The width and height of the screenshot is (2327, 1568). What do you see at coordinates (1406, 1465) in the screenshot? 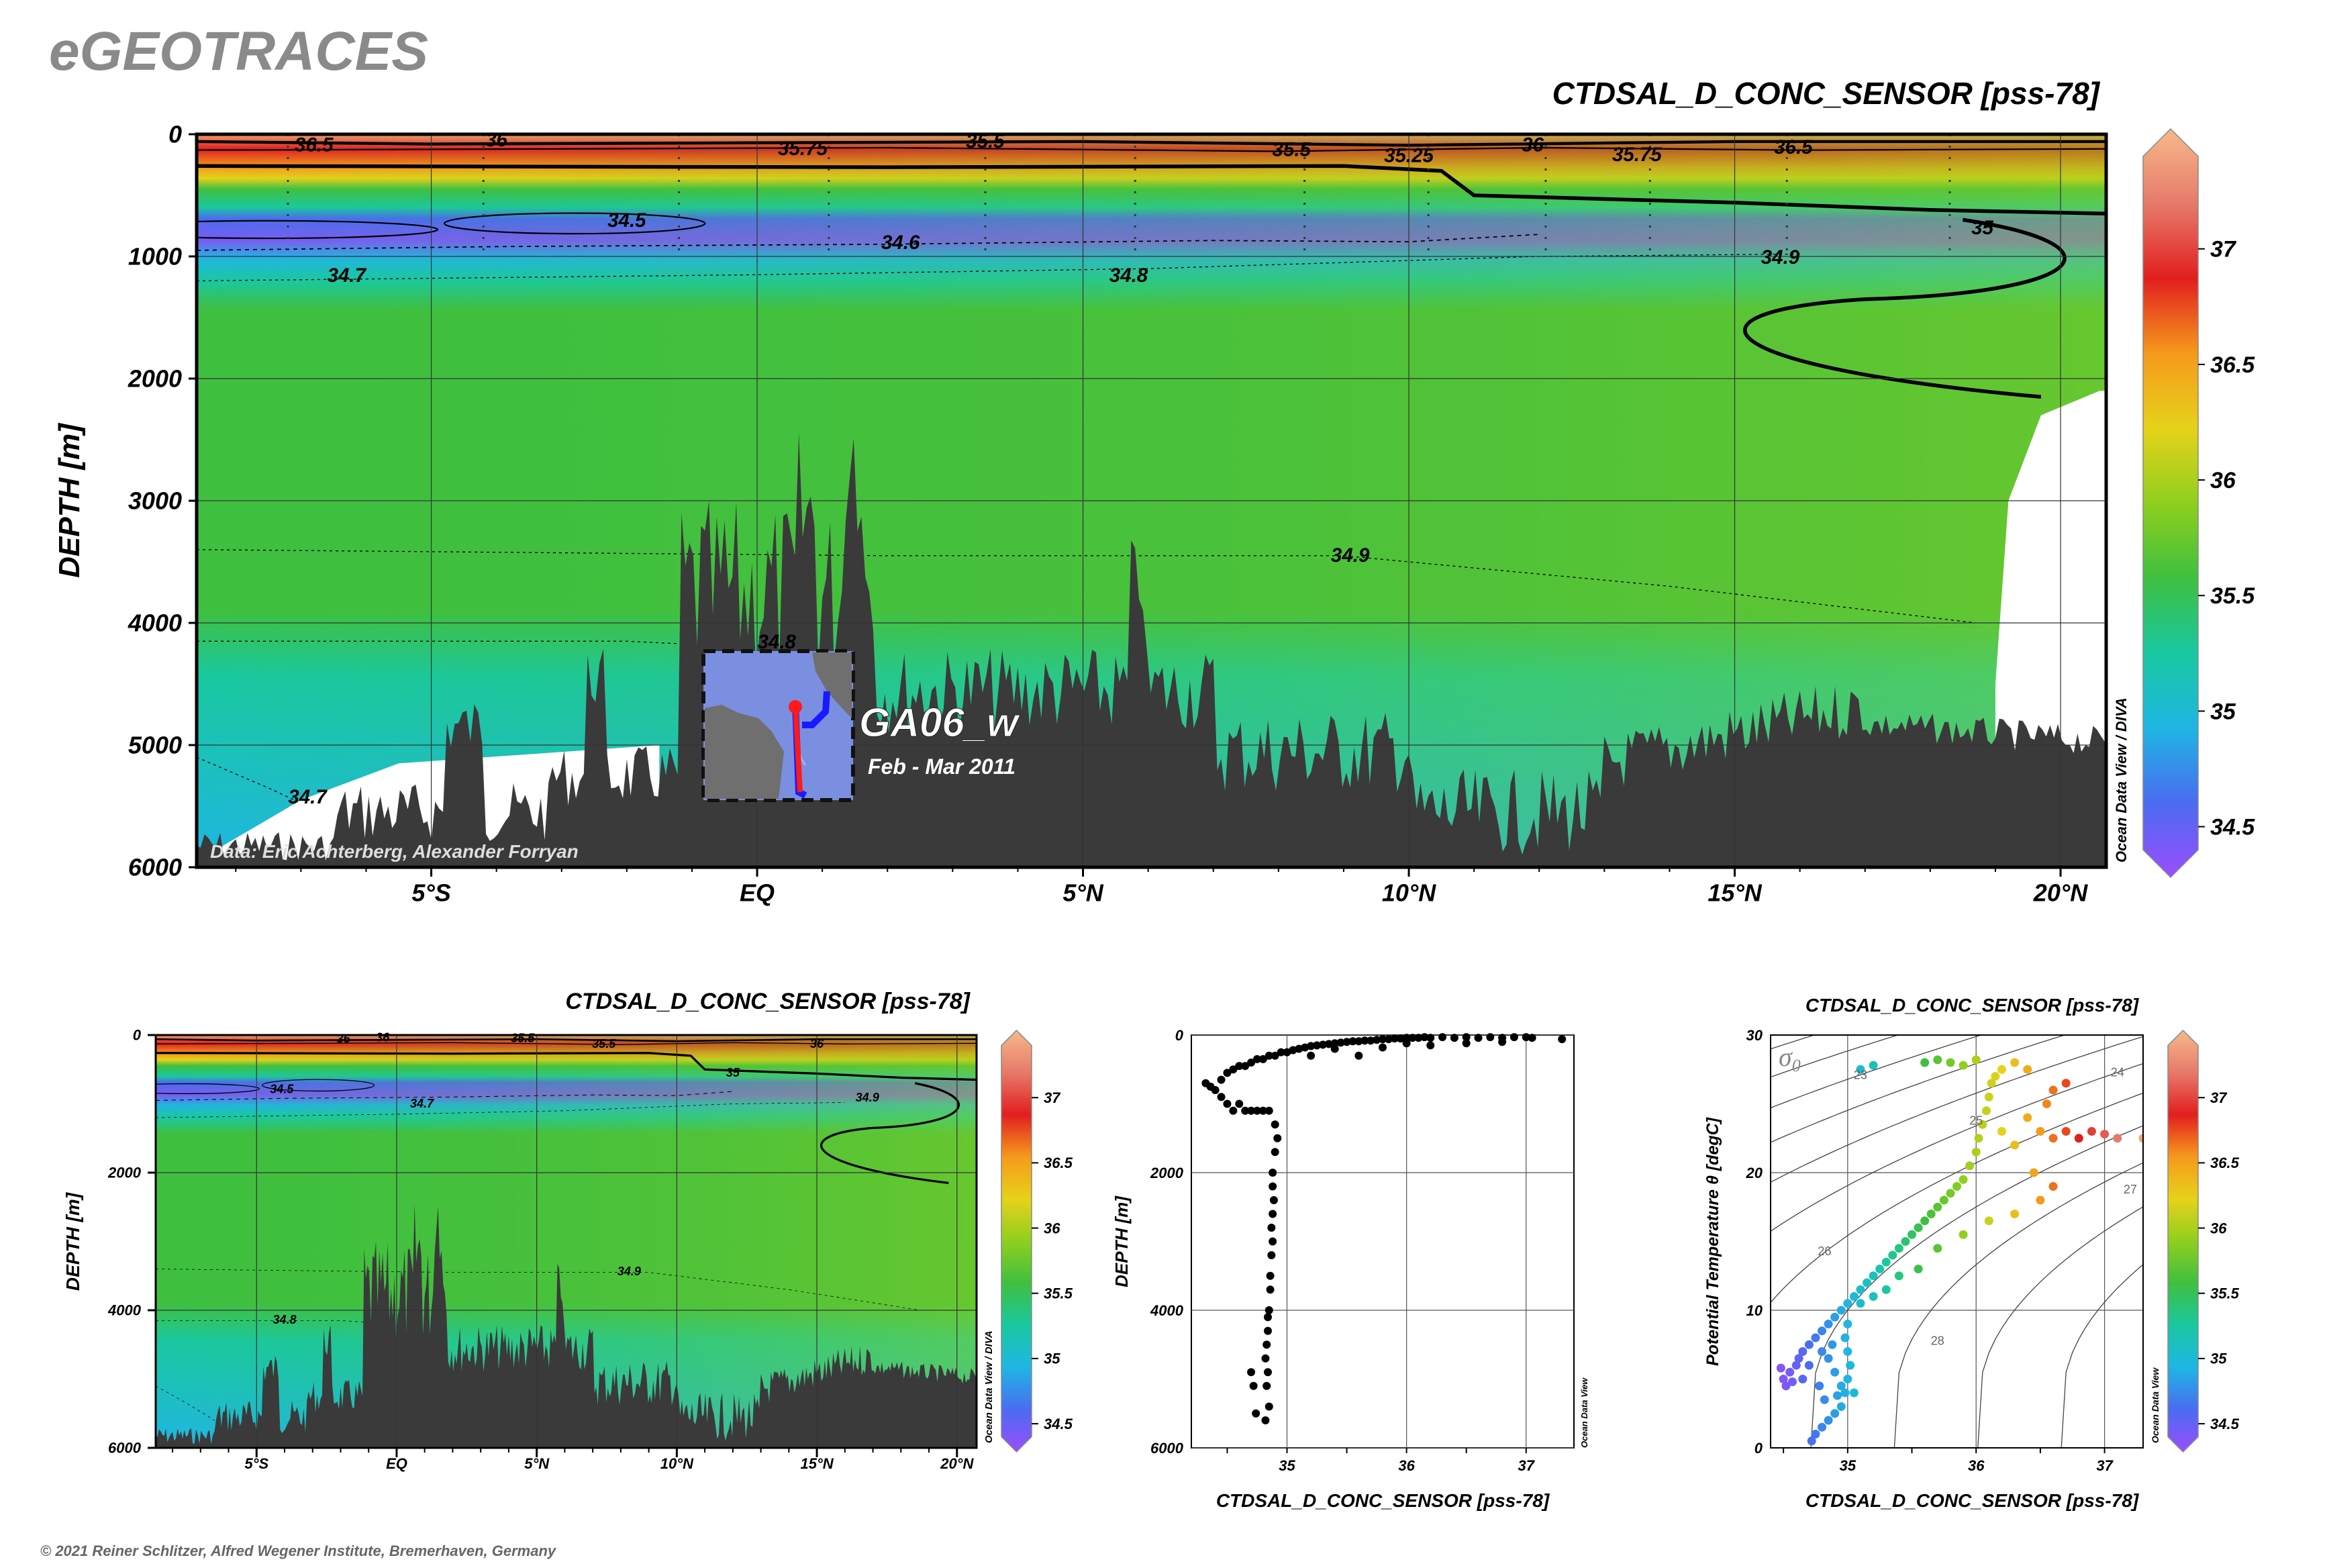
I see `x-tick-label: 36` at bounding box center [1406, 1465].